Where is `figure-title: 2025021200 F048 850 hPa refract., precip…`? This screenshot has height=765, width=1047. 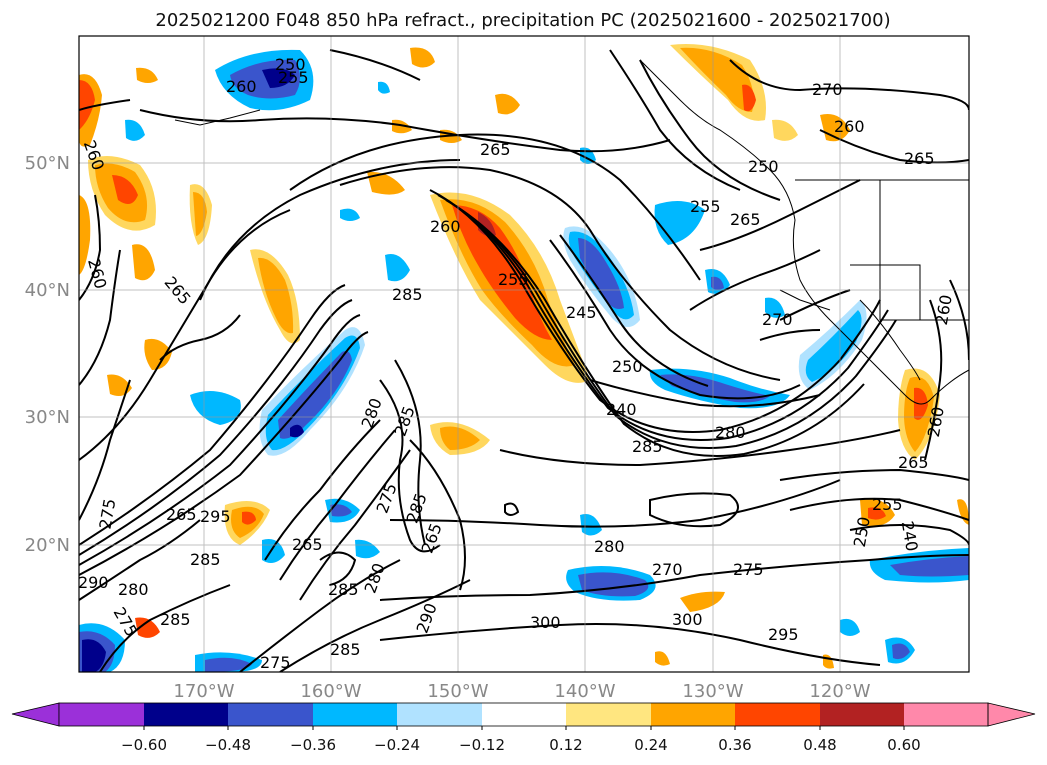
figure-title: 2025021200 F048 850 hPa refract., precip… is located at coordinates (522, 20).